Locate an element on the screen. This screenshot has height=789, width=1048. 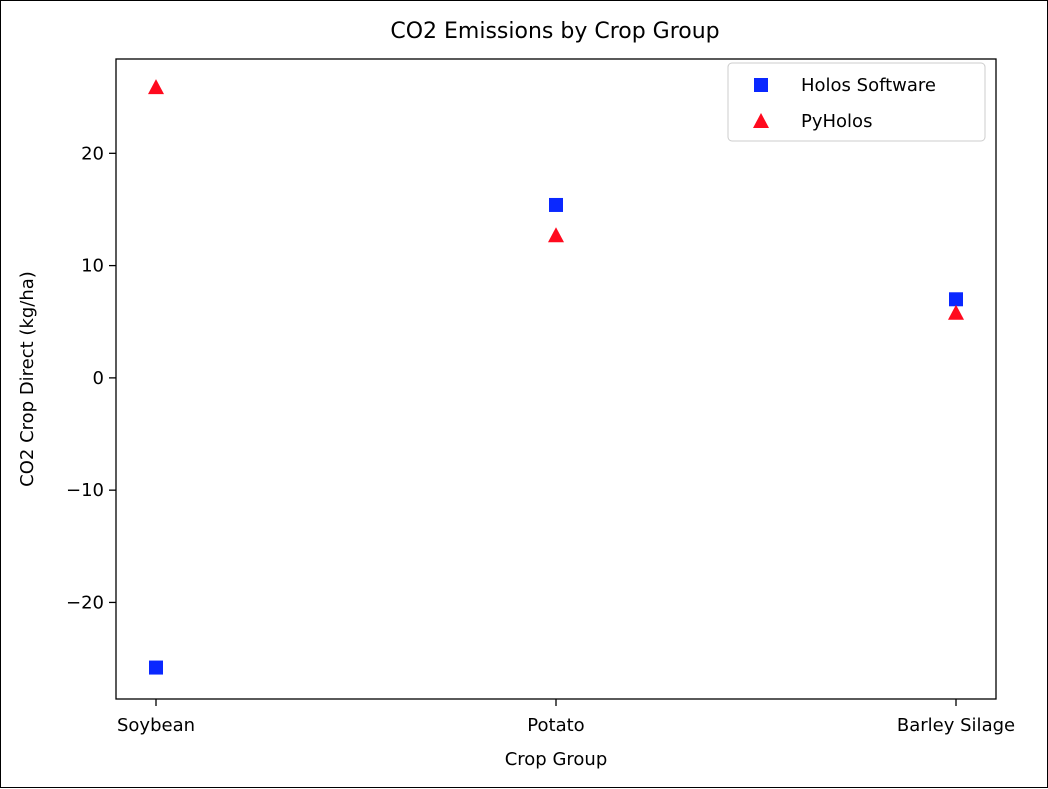
chart-title: CO2 Emissions by Crop Group is located at coordinates (554, 31).